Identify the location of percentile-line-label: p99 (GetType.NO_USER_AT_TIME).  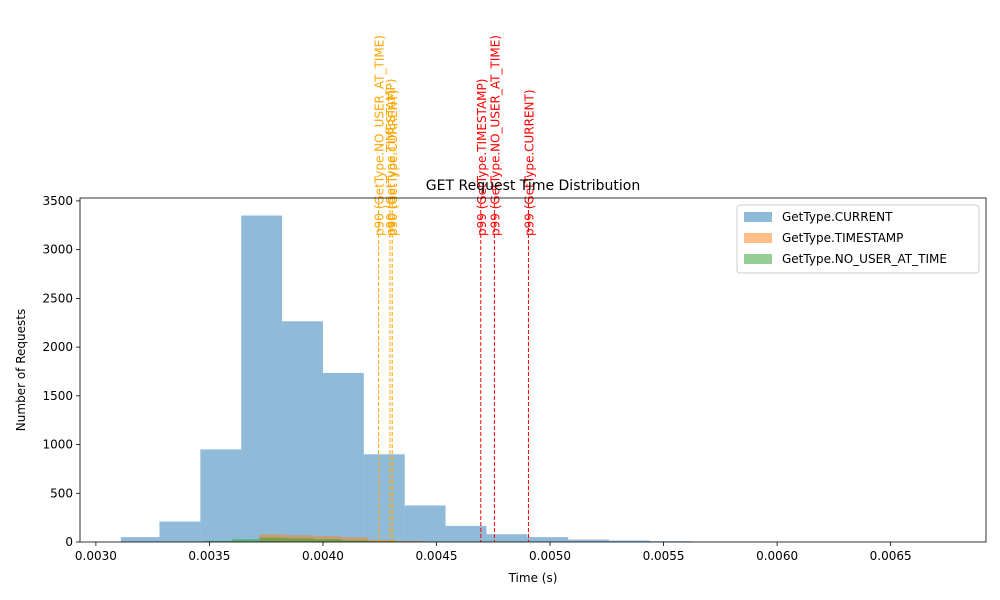
(495, 135).